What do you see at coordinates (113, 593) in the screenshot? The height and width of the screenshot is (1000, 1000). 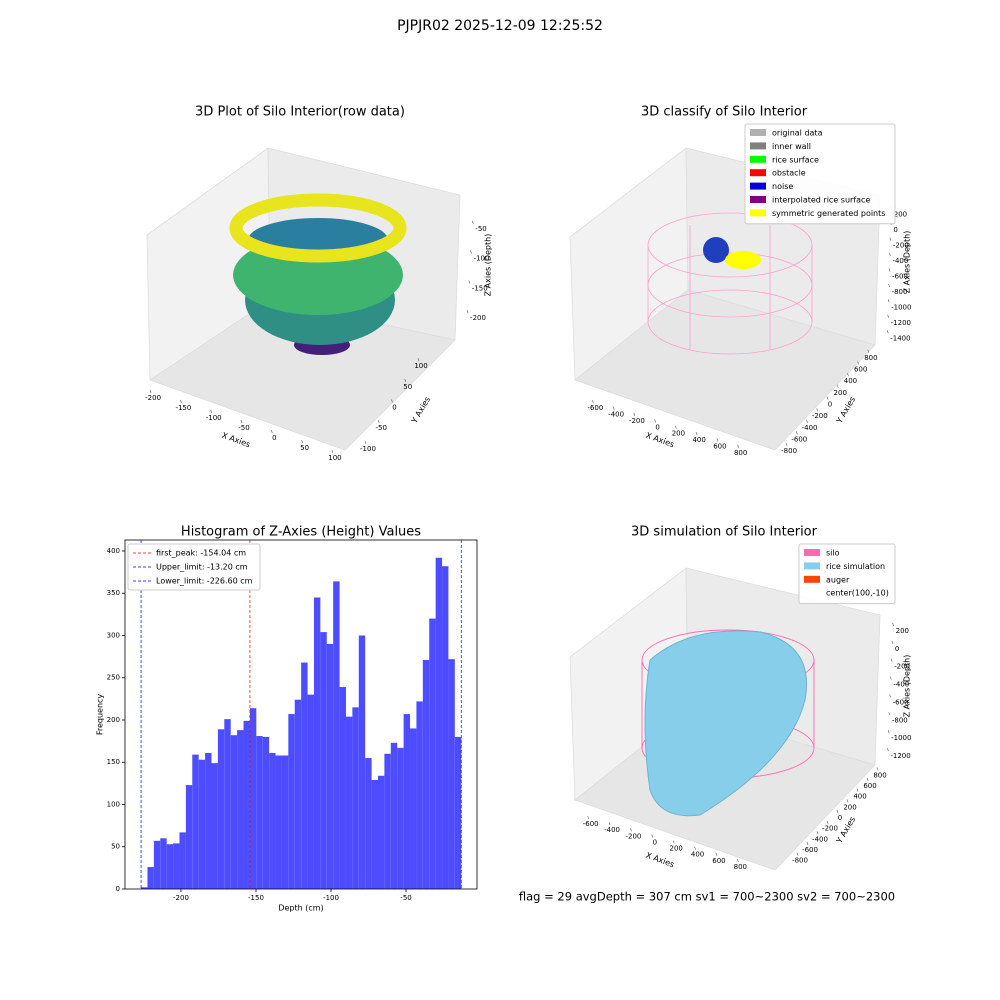 I see `y-tick-label: 350` at bounding box center [113, 593].